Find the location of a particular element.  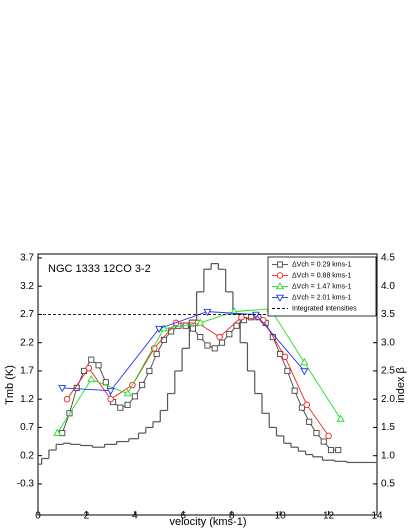

y-tick-label: 0.7 is located at coordinates (27, 427).